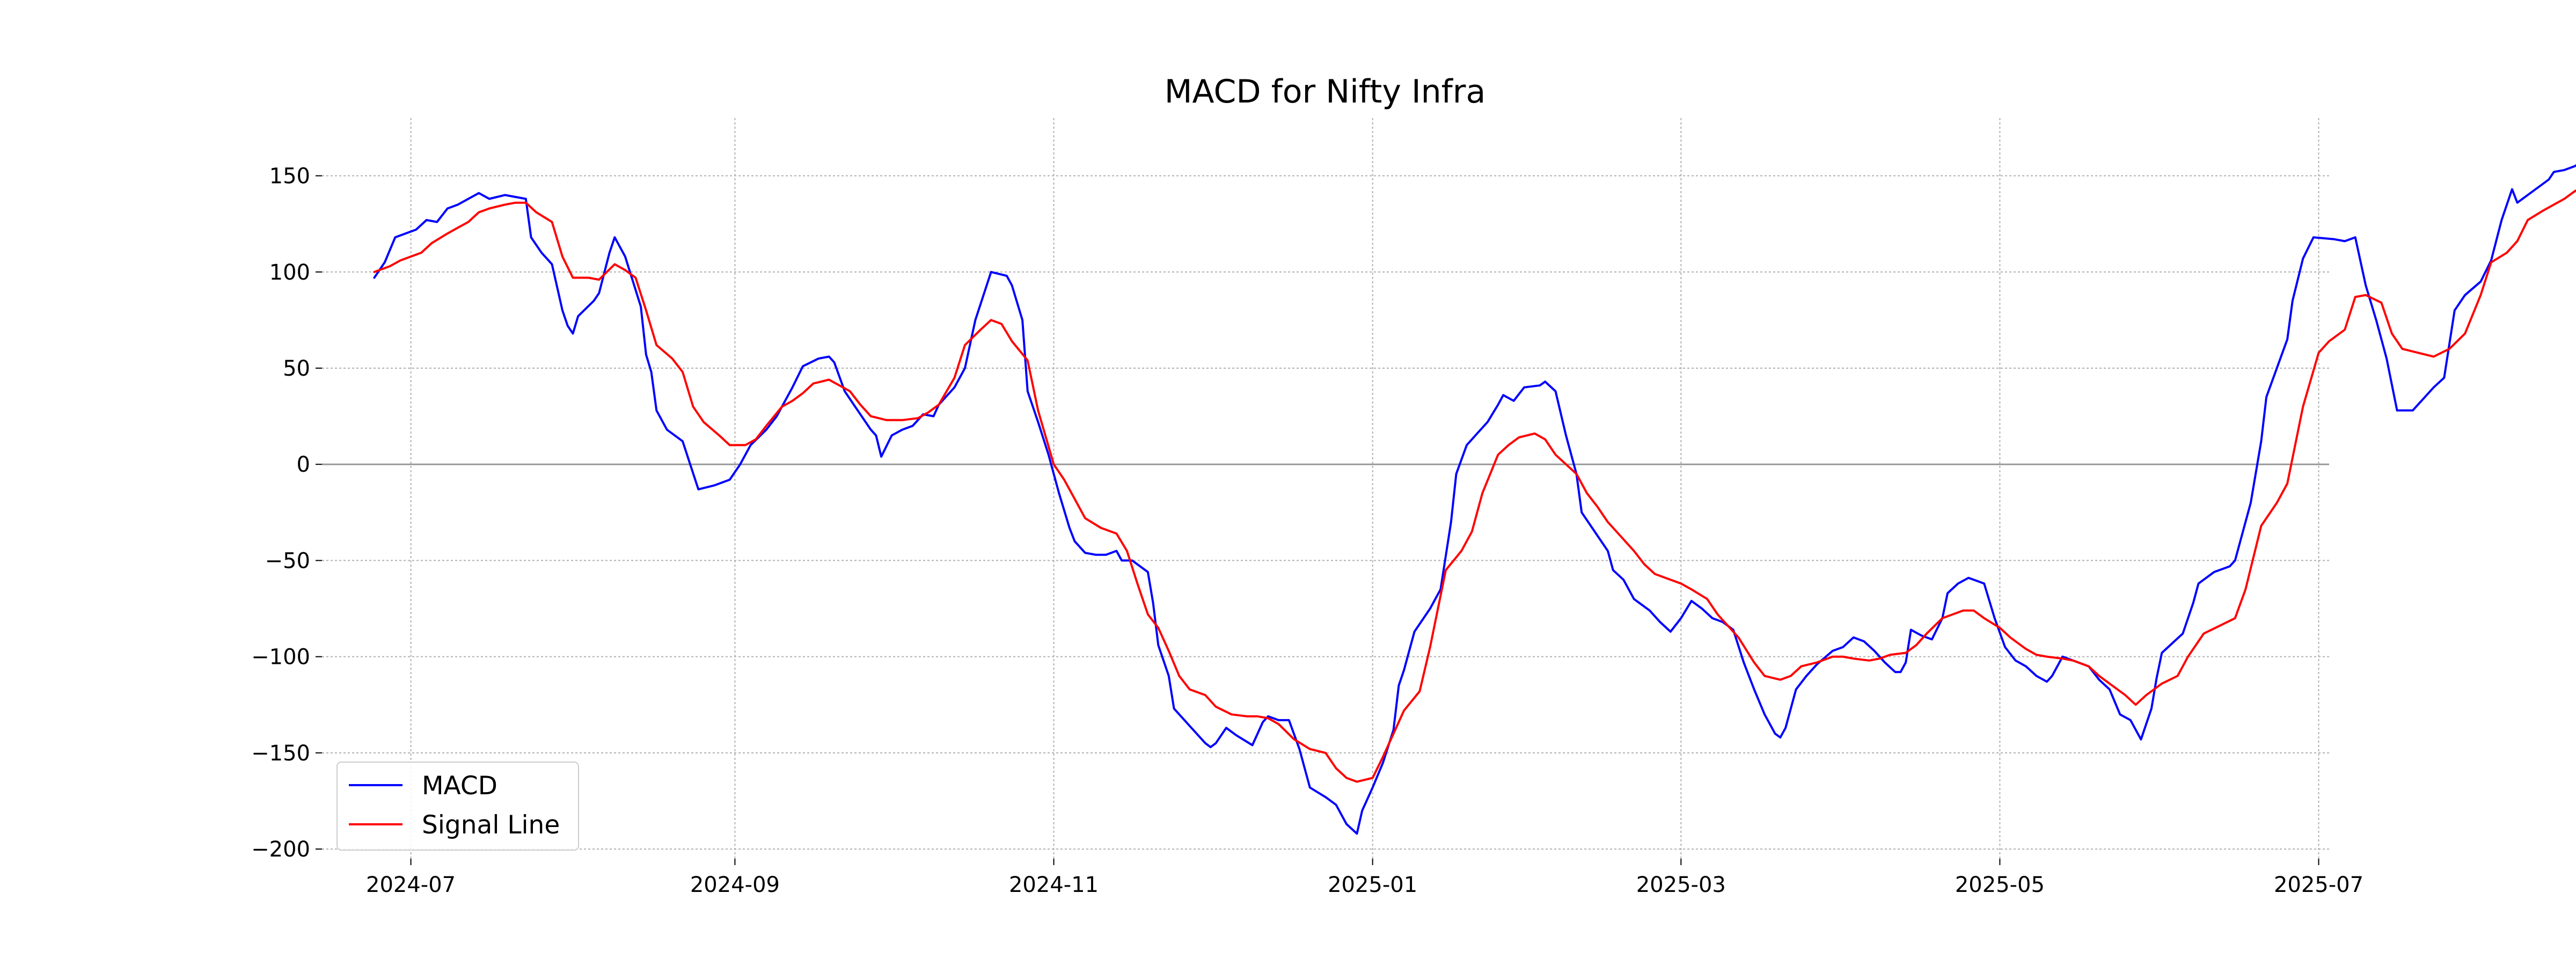 The image size is (2576, 966). Describe the element at coordinates (303, 464) in the screenshot. I see `y-tick-label: 0` at that location.